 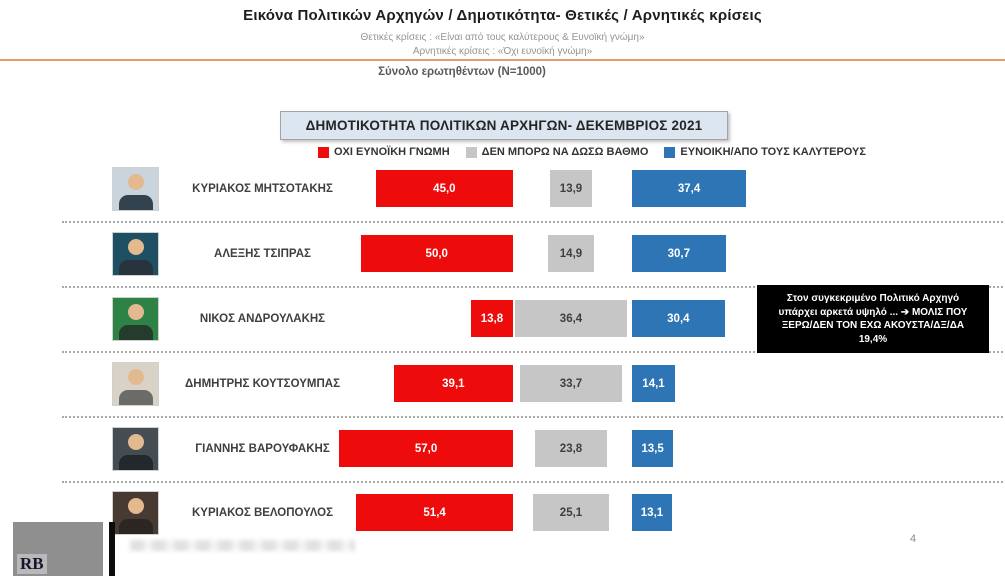 I want to click on politician-name: ΚΥΡΙΑΚΟΣ ΒΕΛΟΠΟΥΛΟΣ, so click(x=262, y=512).